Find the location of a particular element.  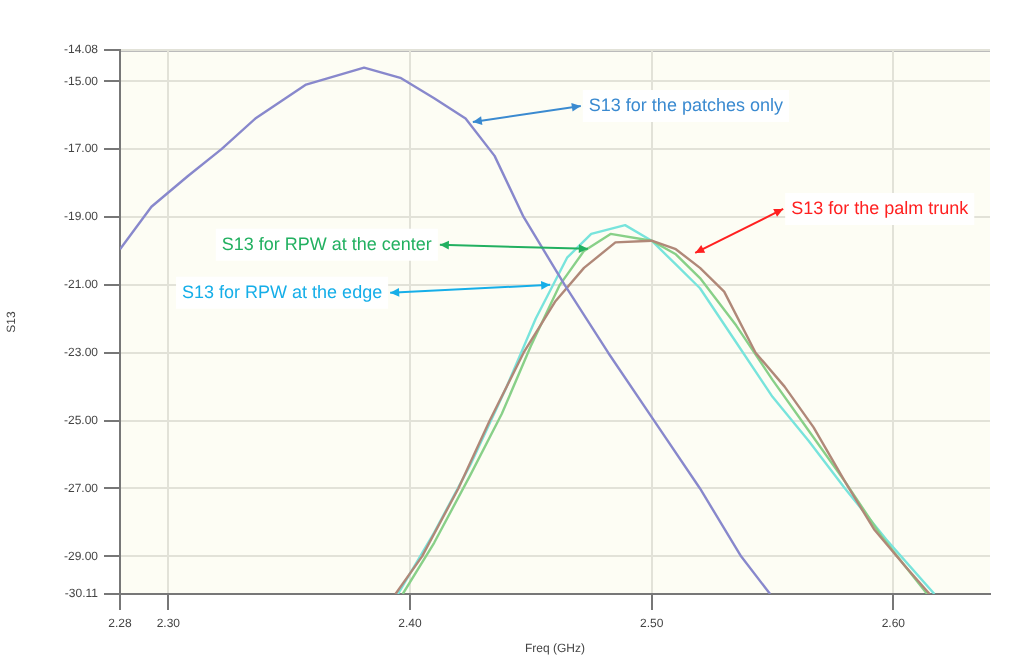

annotation: S13 for the palm trunk is located at coordinates (880, 207).